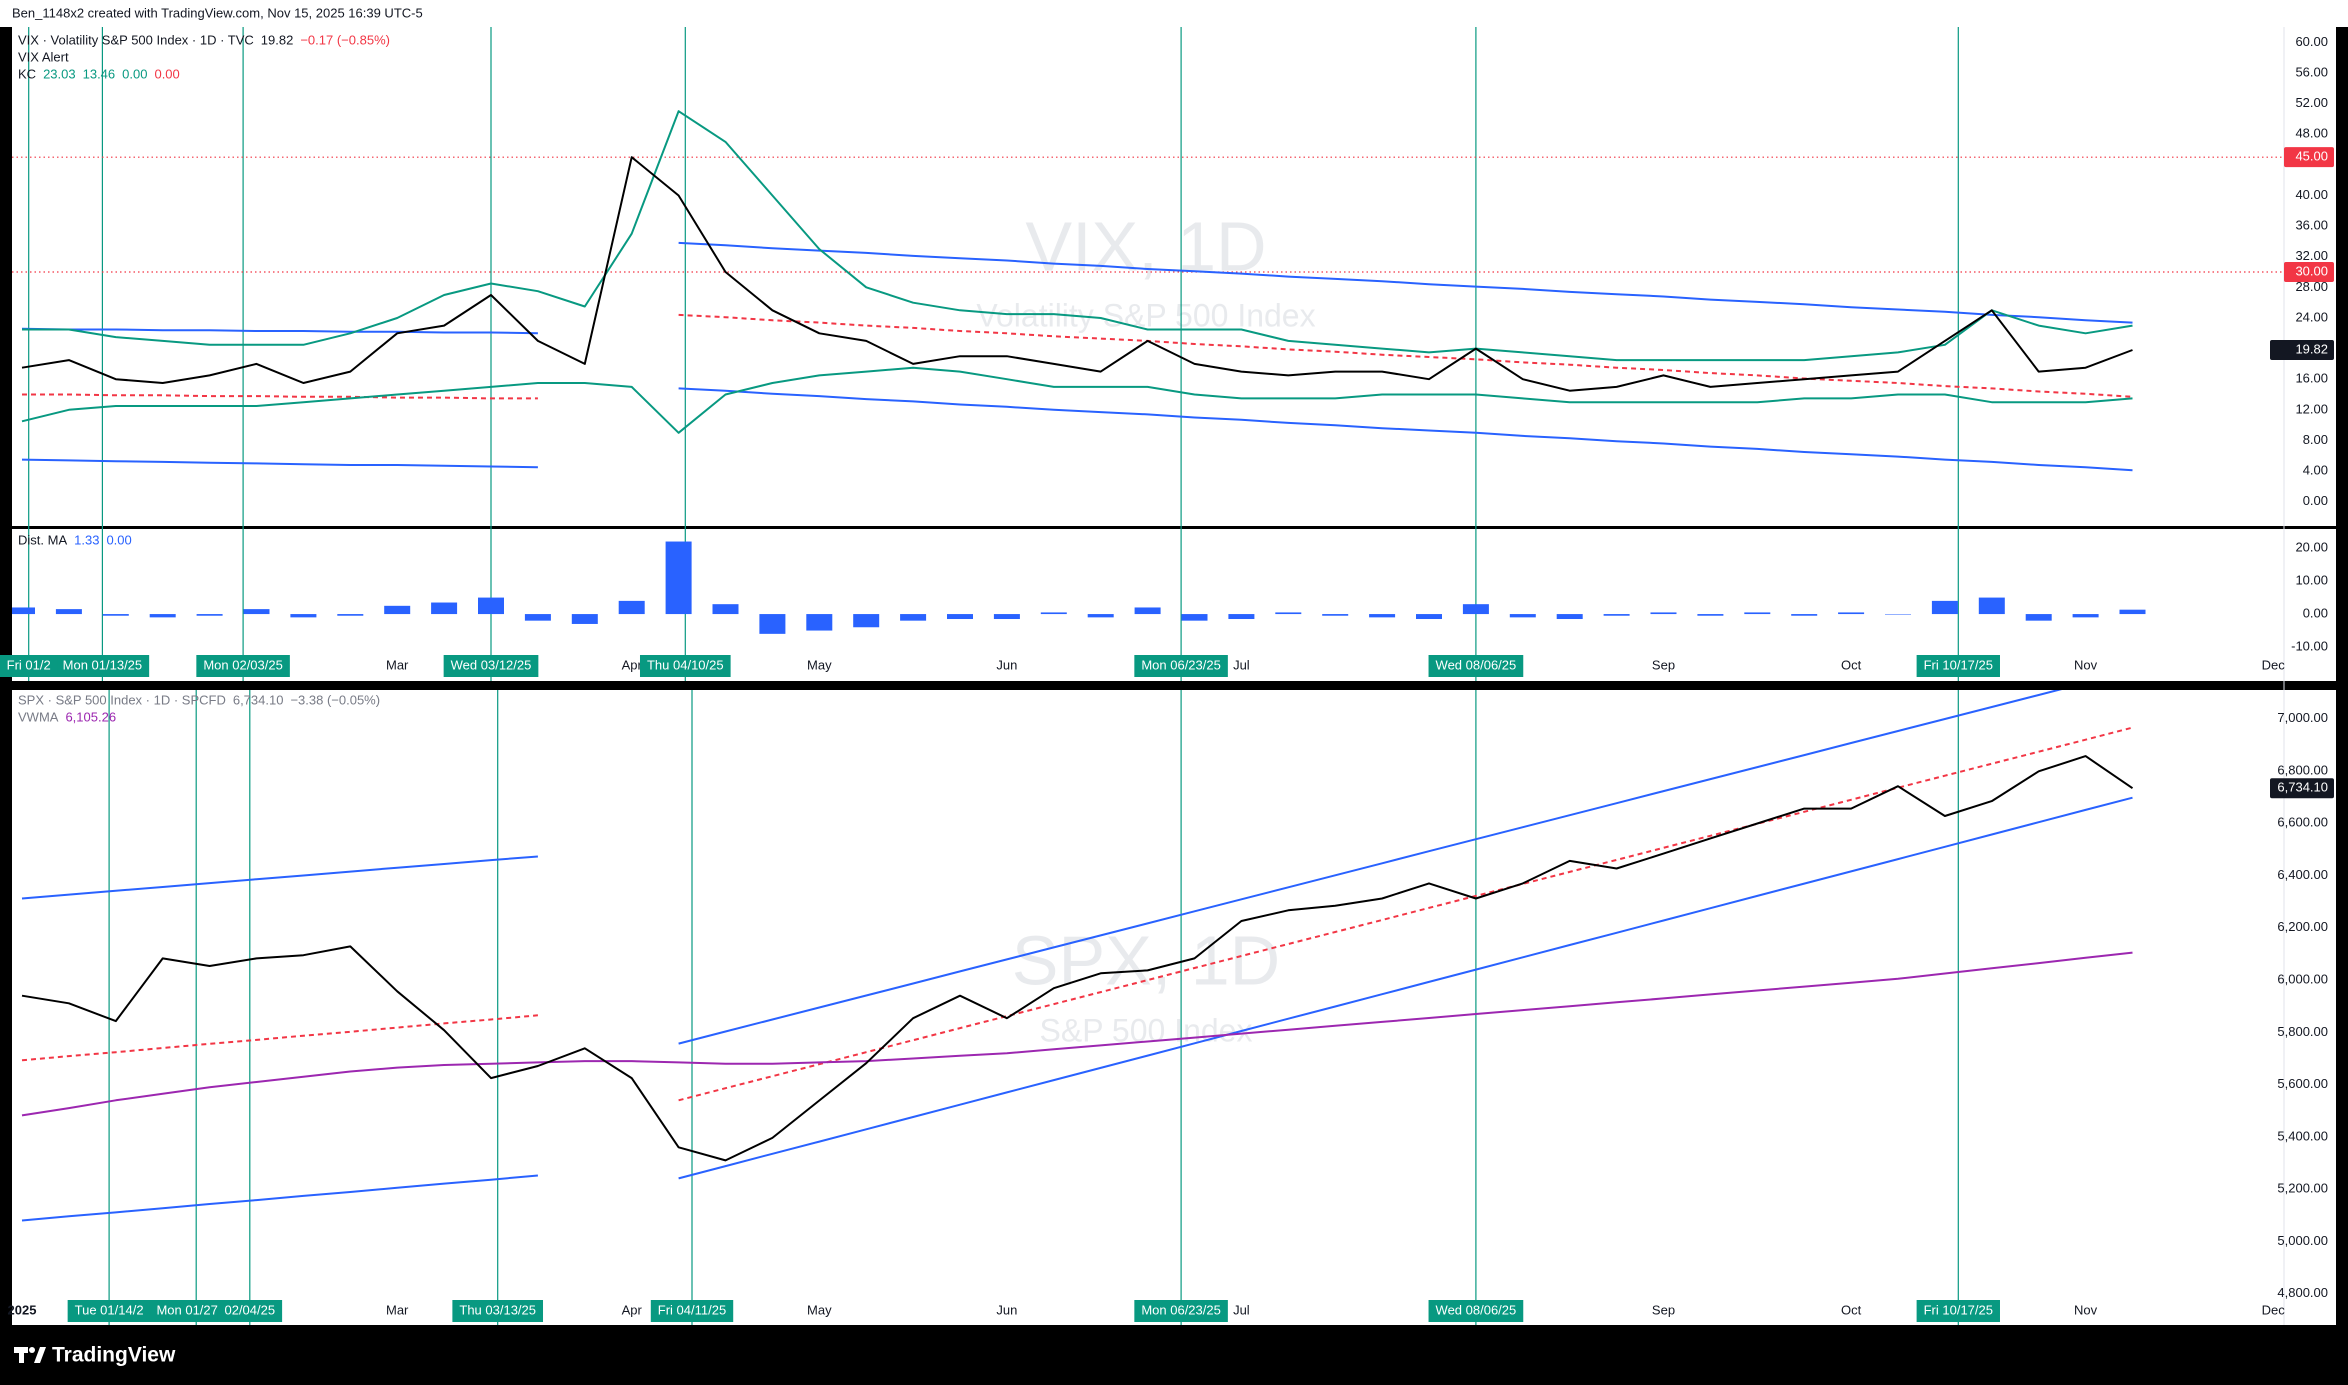  What do you see at coordinates (345, 39) in the screenshot?
I see `legend-text: −0.17 (−0.85%)` at bounding box center [345, 39].